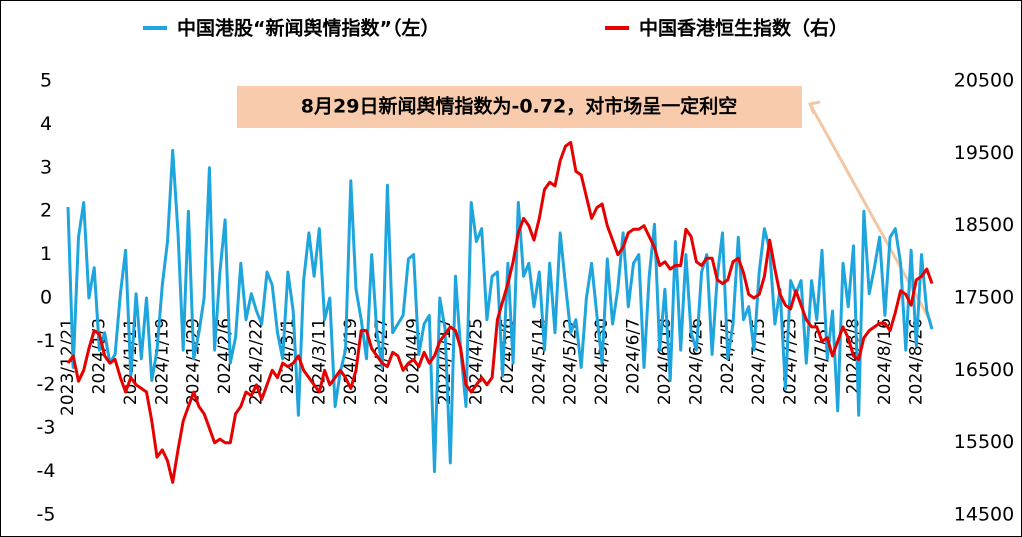 The height and width of the screenshot is (537, 1022). Describe the element at coordinates (634, 356) in the screenshot. I see `x-tick-label: 2024/6/7` at that location.